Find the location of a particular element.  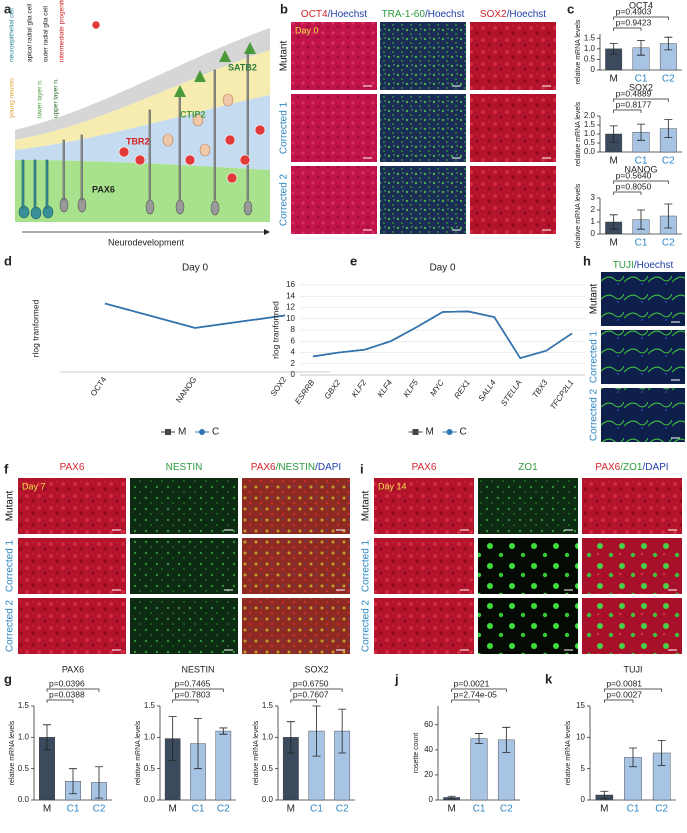

column-header: PAX6 is located at coordinates (72, 467).